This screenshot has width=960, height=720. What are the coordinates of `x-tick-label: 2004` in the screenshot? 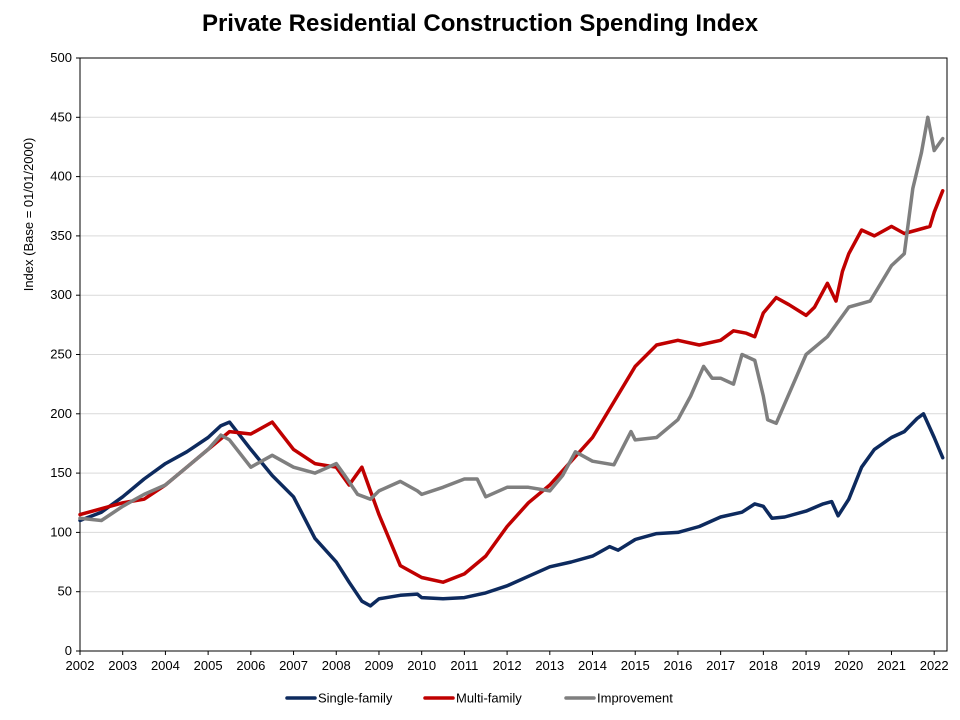 It's located at (165, 665).